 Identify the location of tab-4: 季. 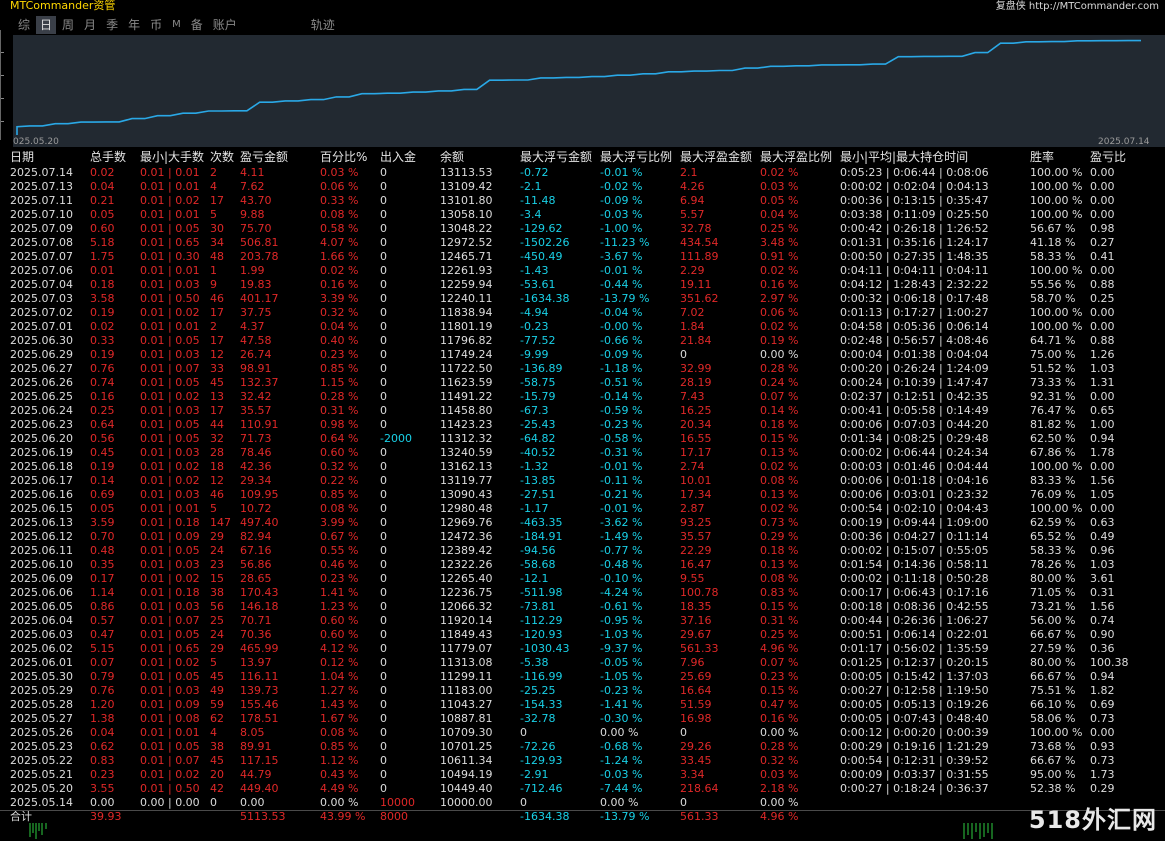
(112, 25).